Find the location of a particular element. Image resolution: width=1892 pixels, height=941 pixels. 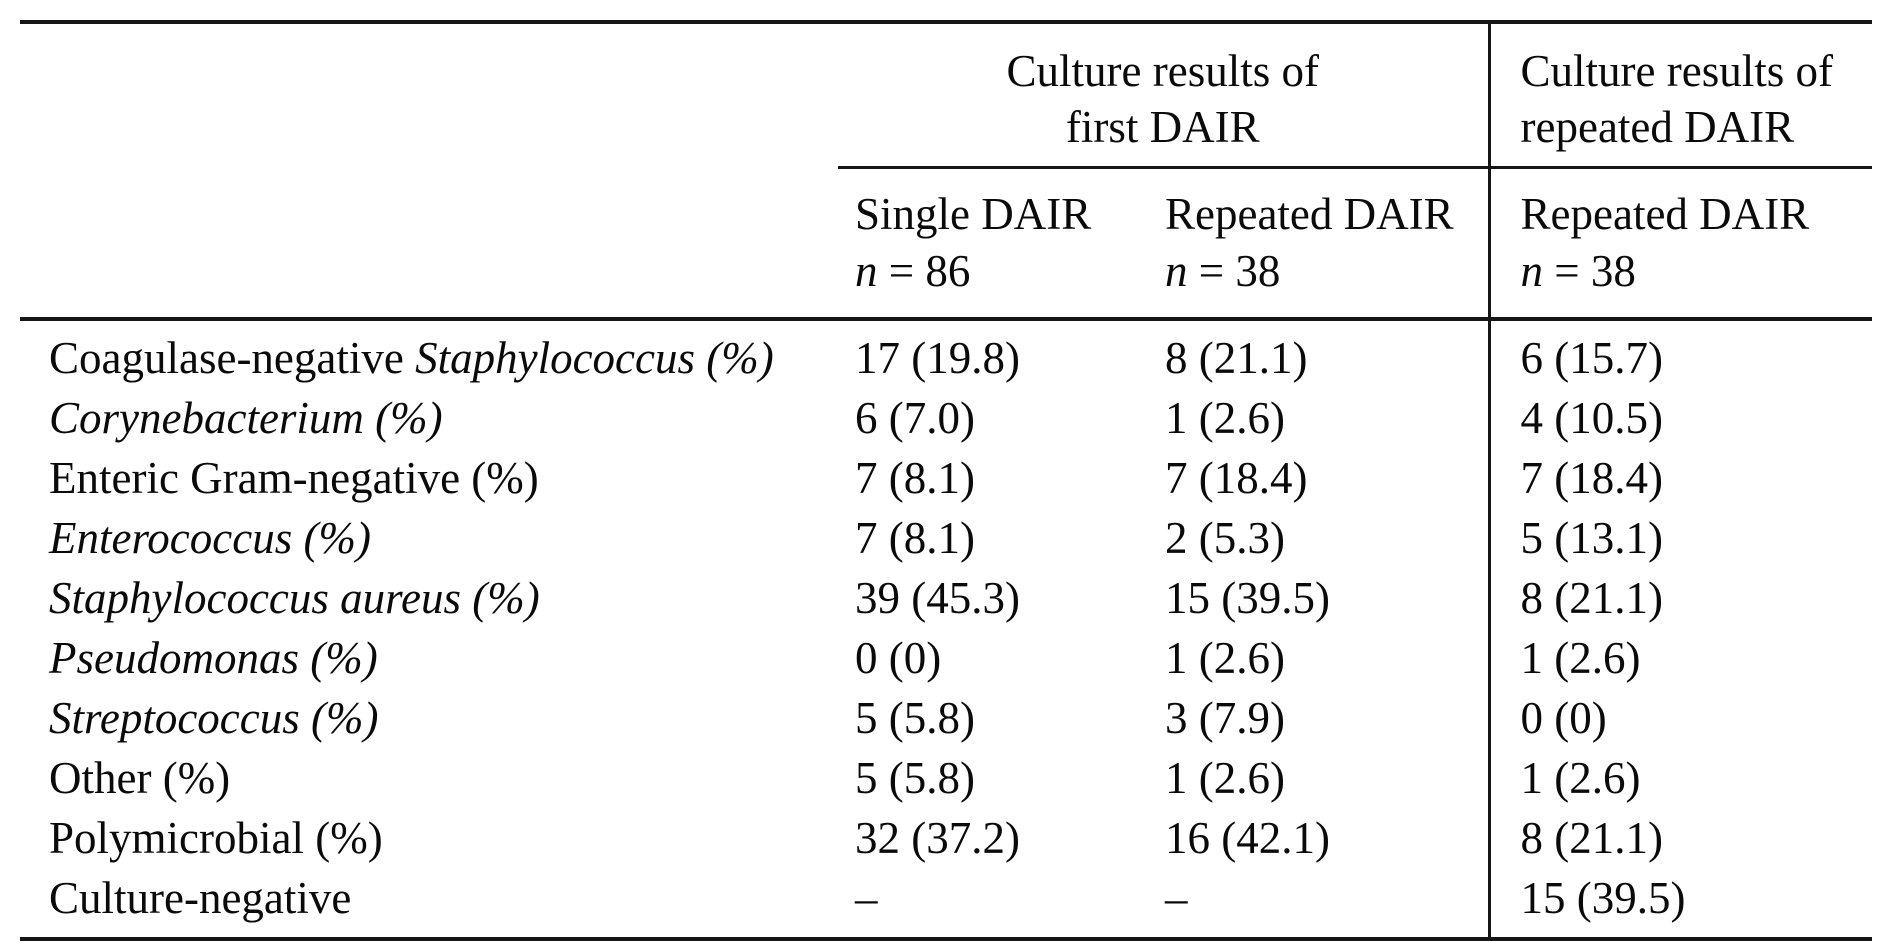

value-cell: 17 (19.8) is located at coordinates (937, 357).